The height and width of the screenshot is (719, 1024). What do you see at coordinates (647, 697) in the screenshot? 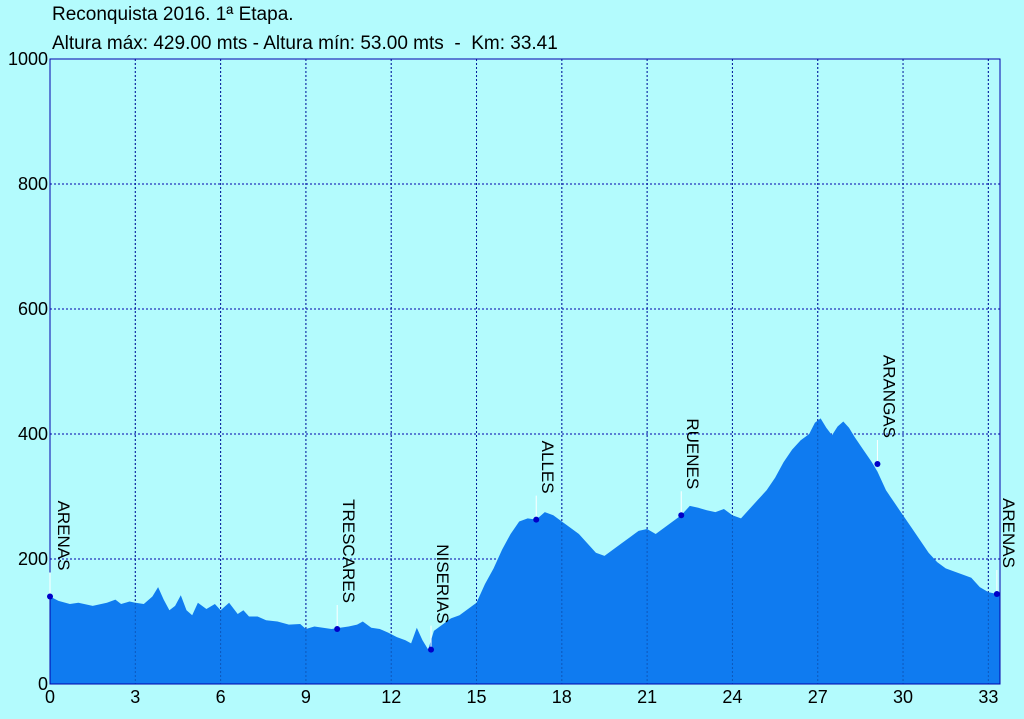
I see `x-tick-label-7: 21` at bounding box center [647, 697].